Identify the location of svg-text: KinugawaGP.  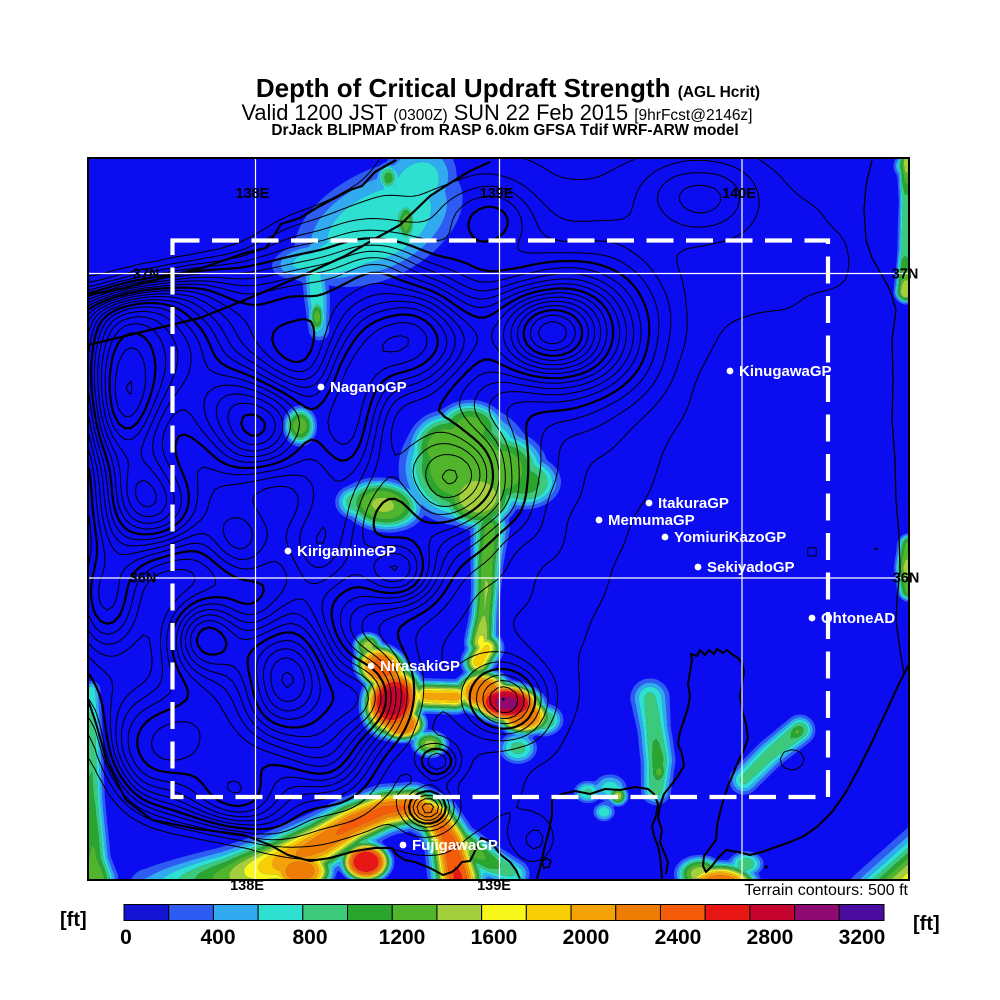
(785, 371).